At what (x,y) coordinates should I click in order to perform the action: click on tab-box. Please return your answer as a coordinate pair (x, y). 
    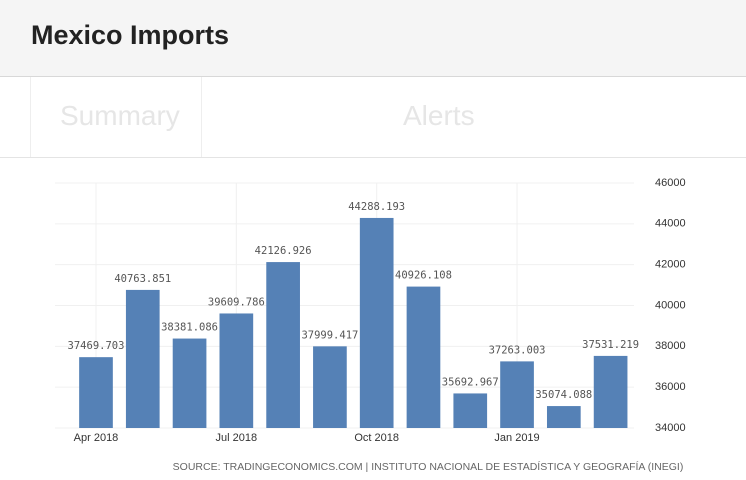
    Looking at the image, I should click on (116, 117).